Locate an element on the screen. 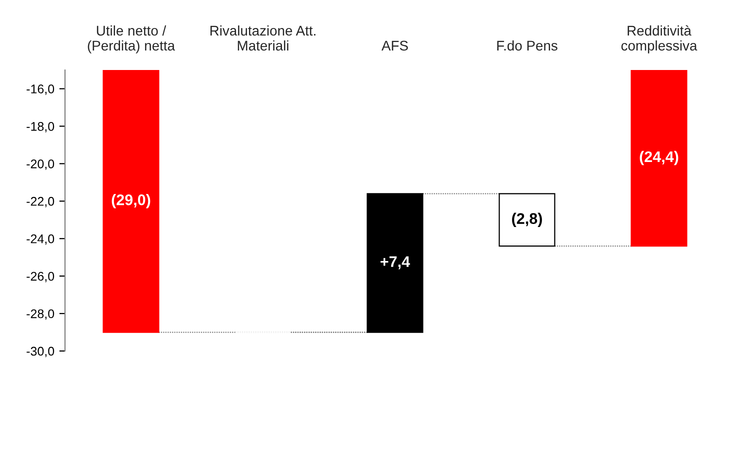  y-tick-label: -20,0 is located at coordinates (40, 164).